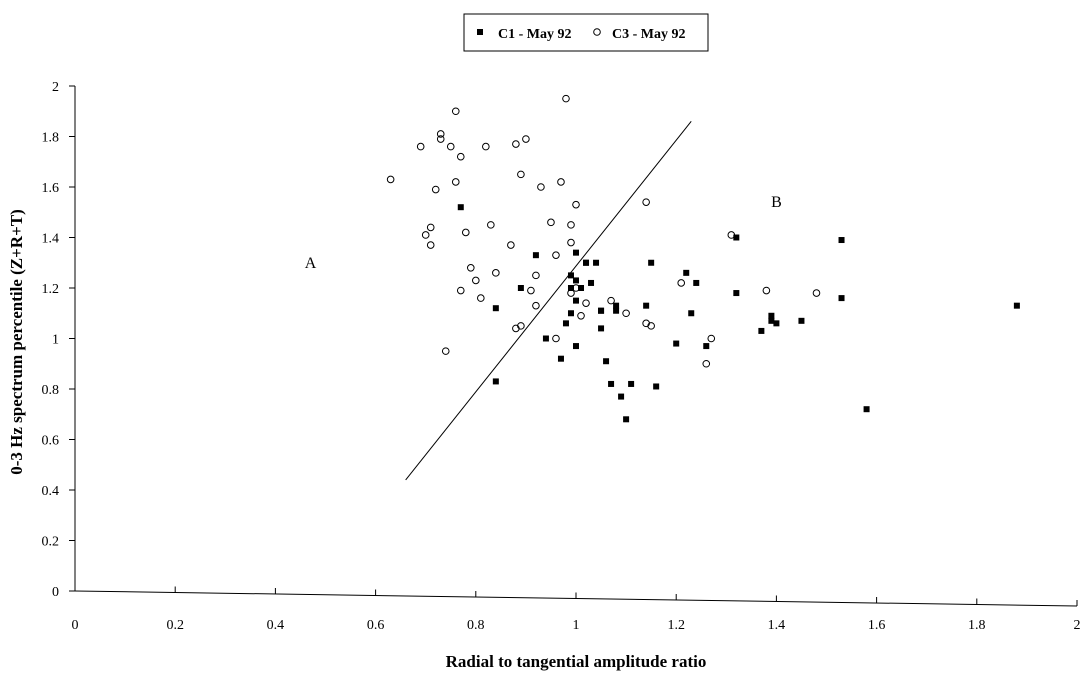 This screenshot has height=676, width=1083. What do you see at coordinates (597, 32) in the screenshot?
I see `legend-marker-c3` at bounding box center [597, 32].